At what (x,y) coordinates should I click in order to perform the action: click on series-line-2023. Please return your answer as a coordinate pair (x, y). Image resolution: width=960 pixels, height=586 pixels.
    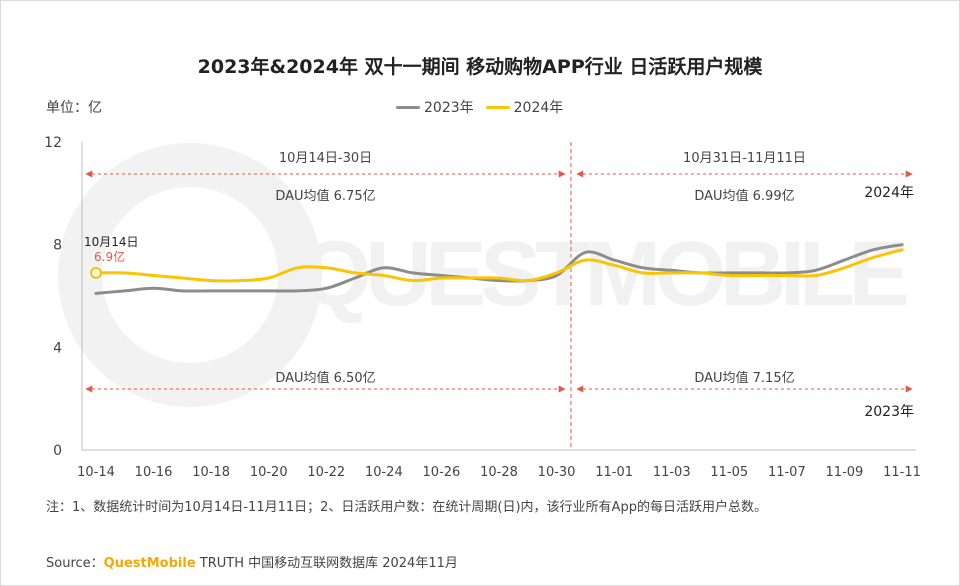
    Looking at the image, I should click on (499, 269).